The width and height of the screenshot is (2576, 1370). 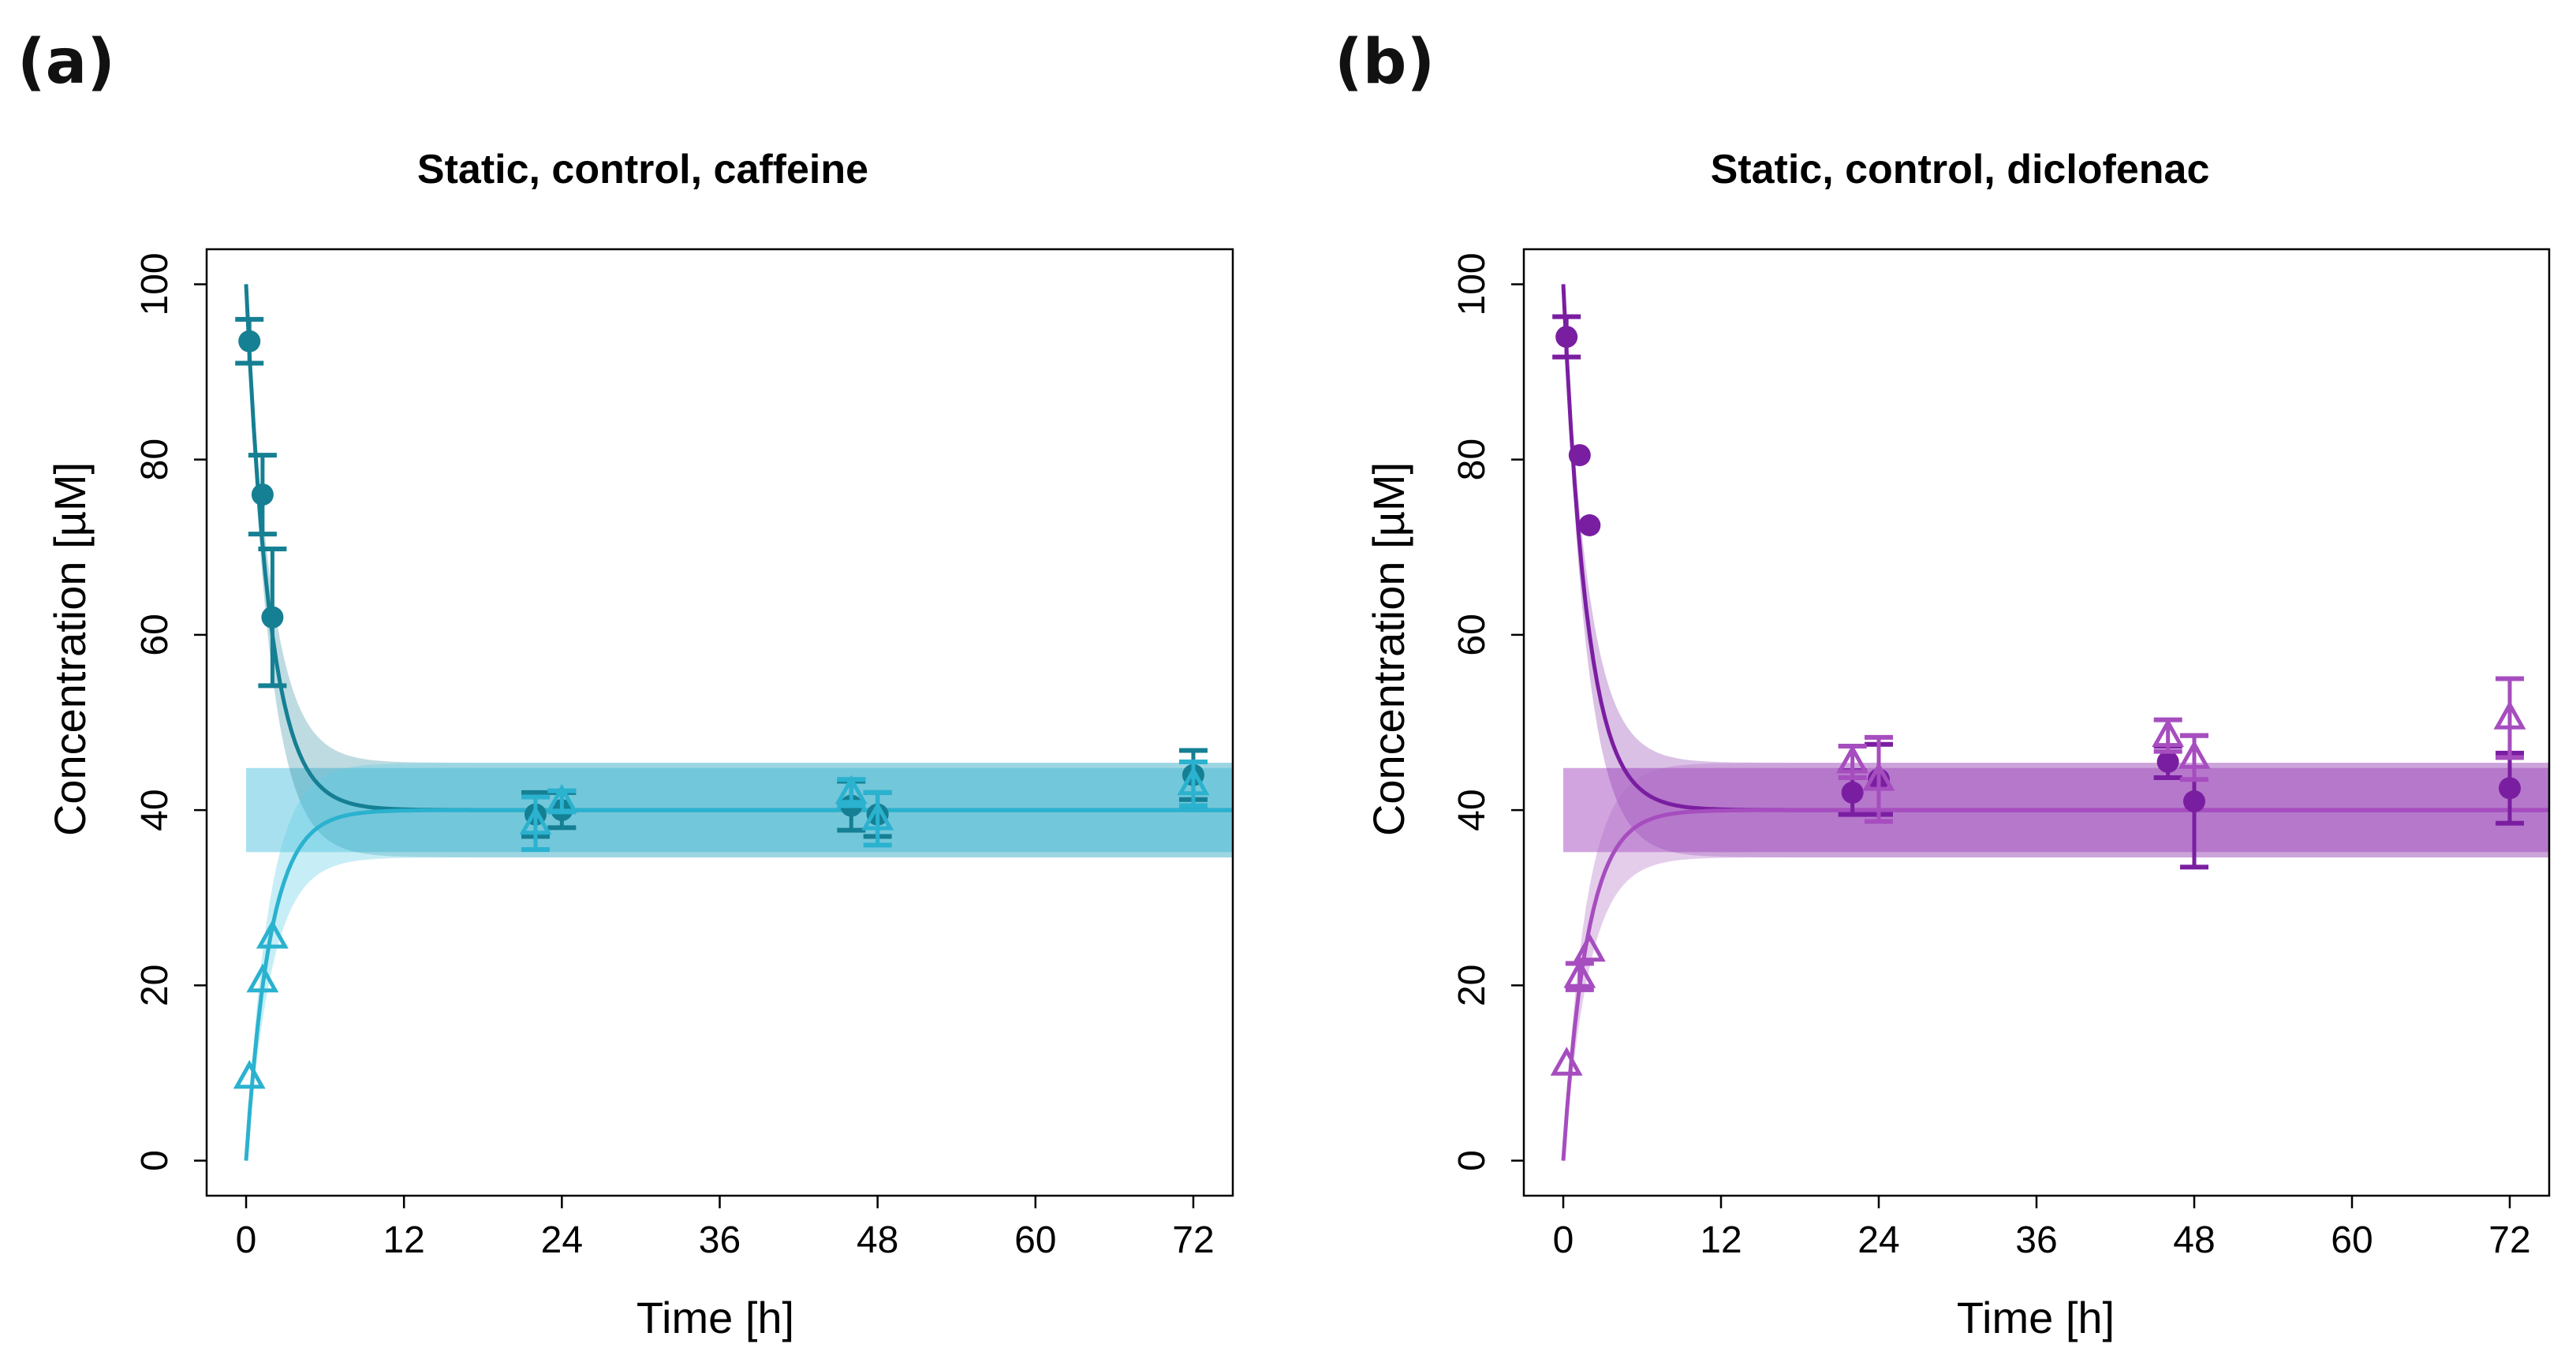 What do you see at coordinates (1960, 169) in the screenshot?
I see `chart-title-b: Static, control, diclofenac` at bounding box center [1960, 169].